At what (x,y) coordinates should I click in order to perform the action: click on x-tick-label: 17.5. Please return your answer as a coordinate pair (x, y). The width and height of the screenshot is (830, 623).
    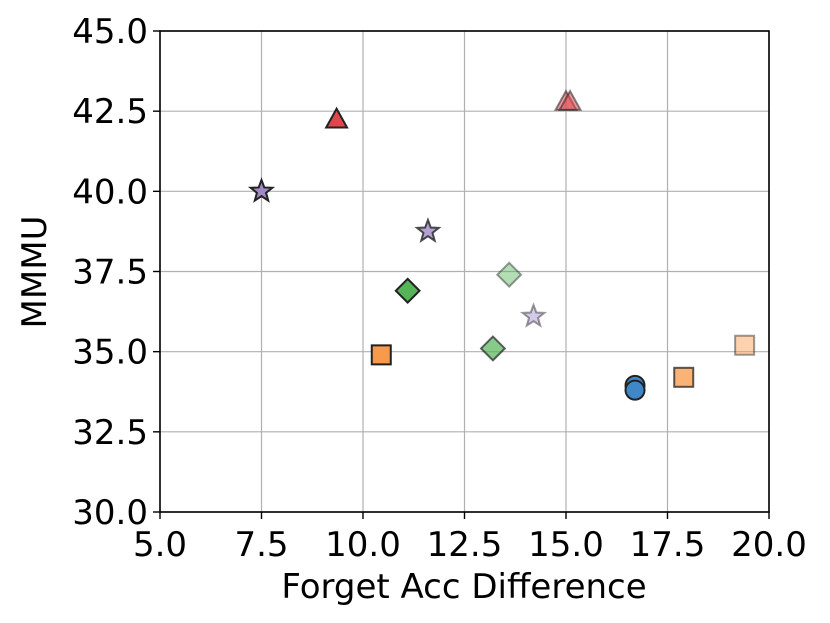
    Looking at the image, I should click on (668, 545).